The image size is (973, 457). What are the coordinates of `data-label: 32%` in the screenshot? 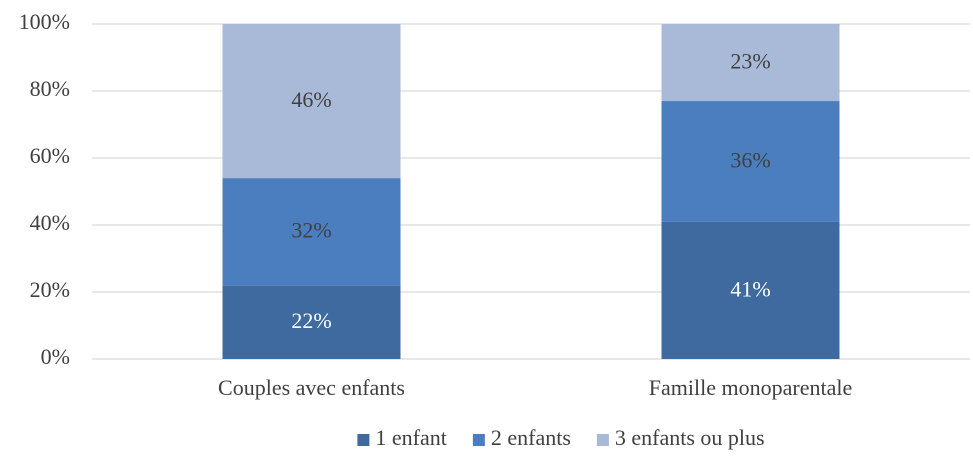 It's located at (311, 230).